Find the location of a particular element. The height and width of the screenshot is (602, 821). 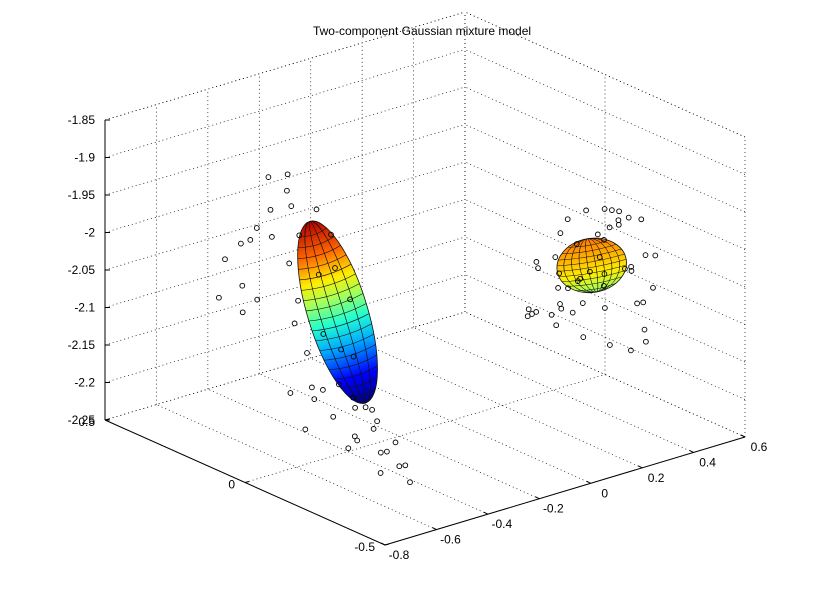

z-tick-label: -2.25 is located at coordinates (82, 420).